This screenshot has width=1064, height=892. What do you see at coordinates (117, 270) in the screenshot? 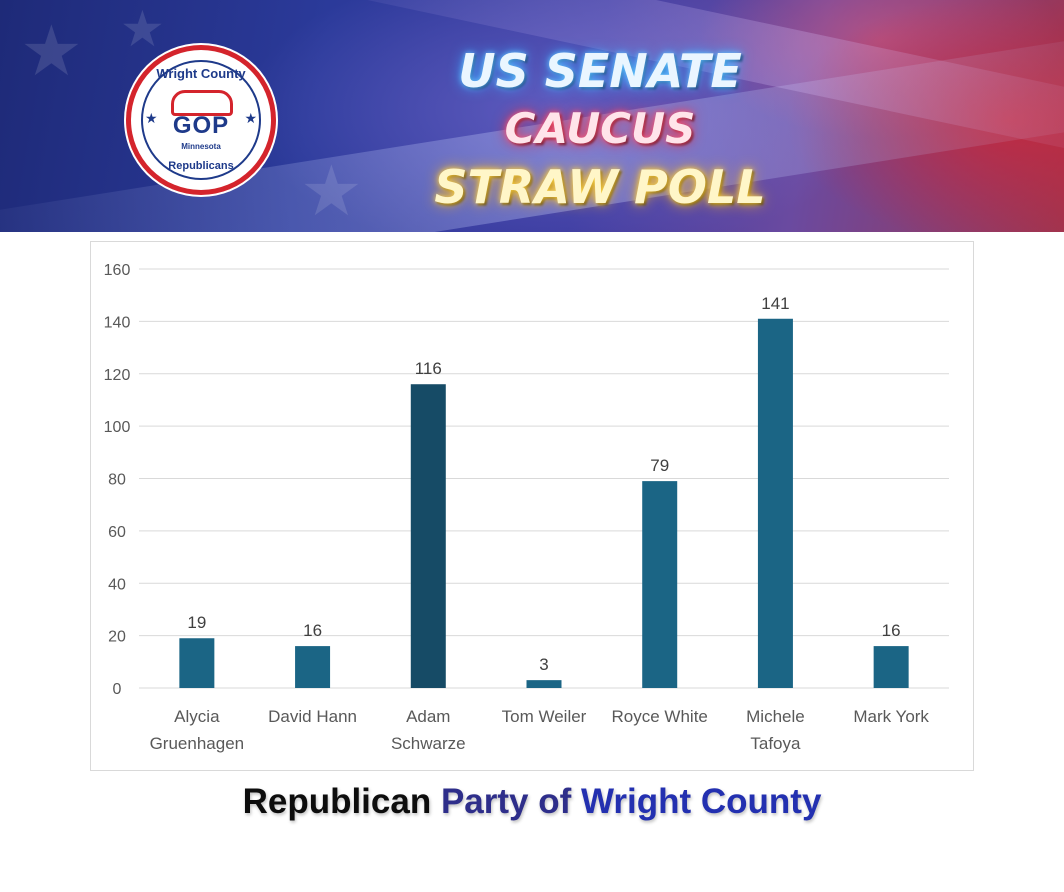
I see `y-tick-label: 160` at bounding box center [117, 270].